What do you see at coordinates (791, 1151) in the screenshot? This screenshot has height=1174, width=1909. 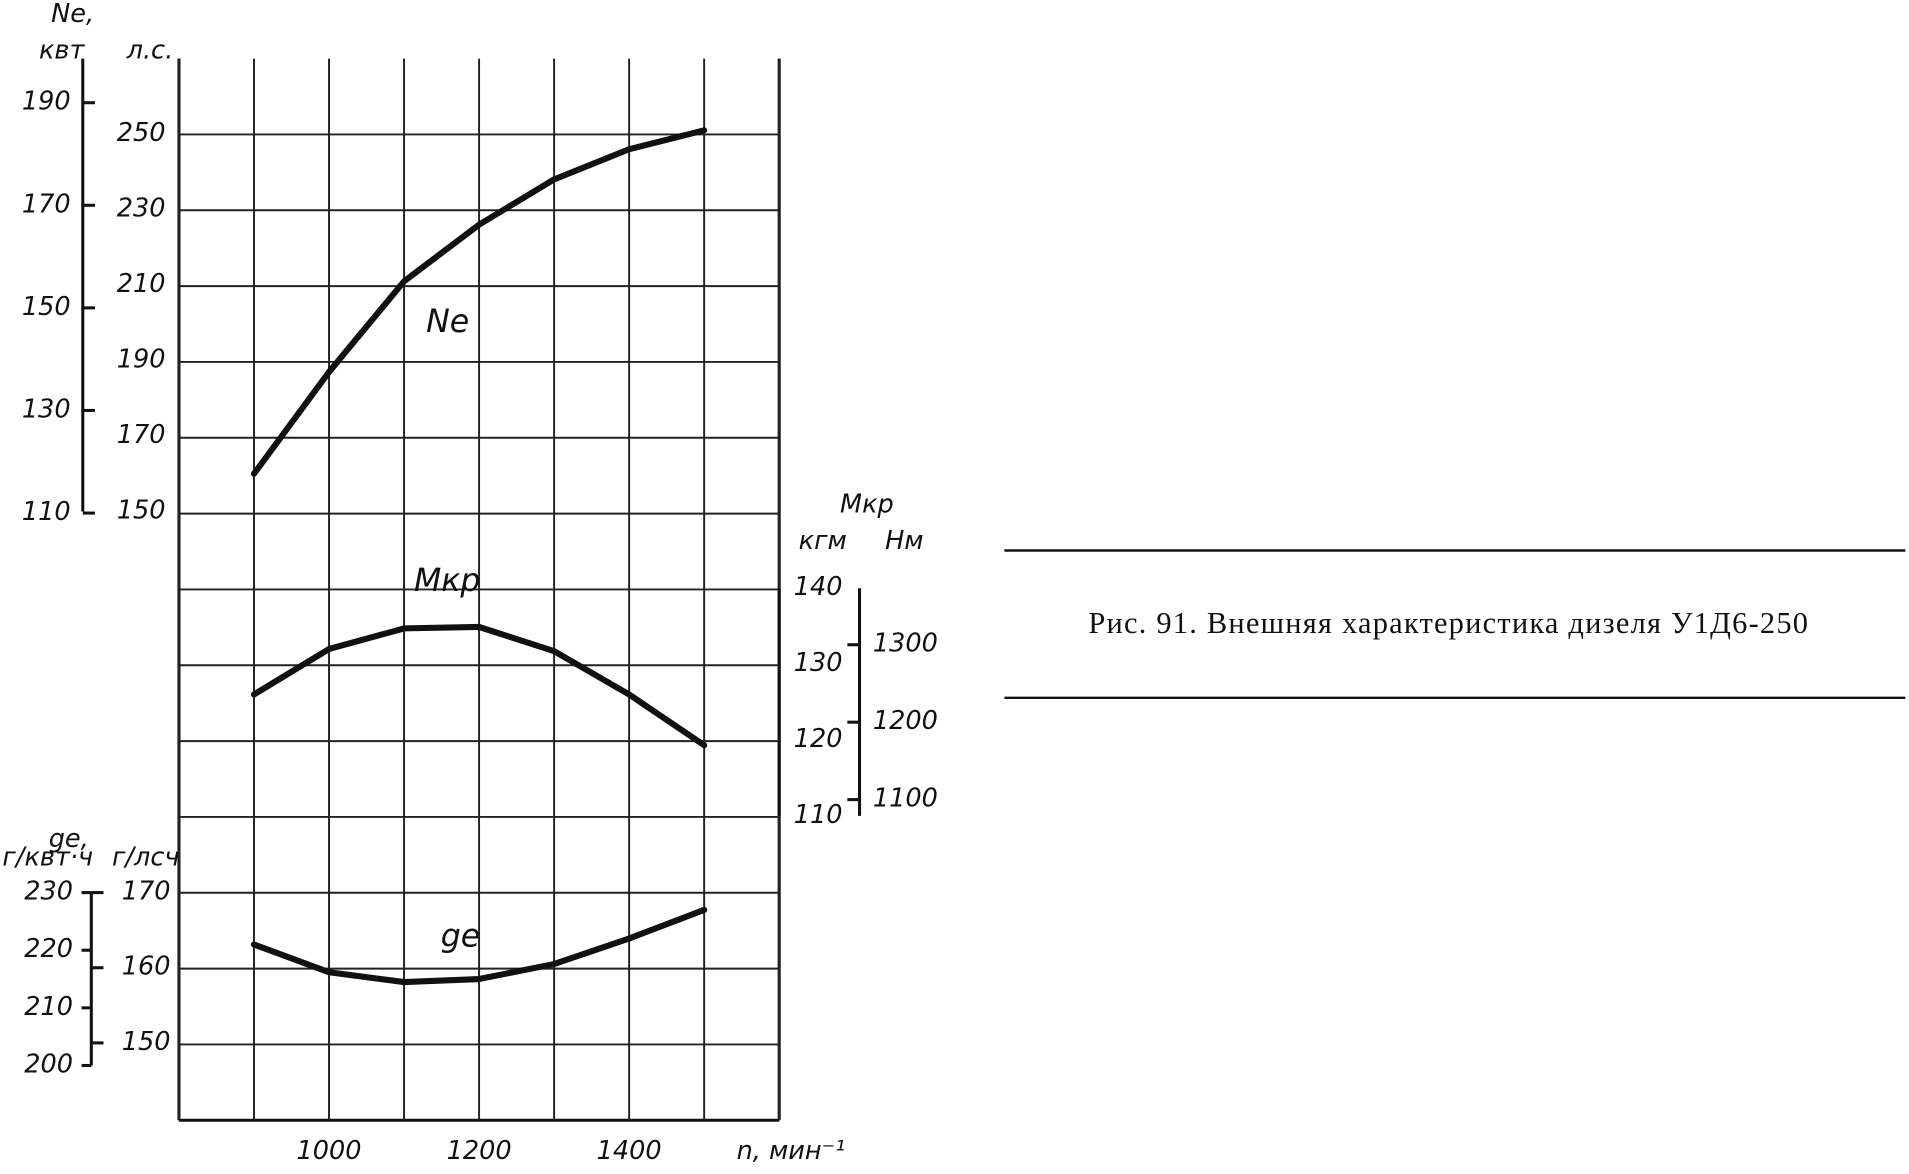 I see `x-axis-label: n, мин⁻¹` at bounding box center [791, 1151].